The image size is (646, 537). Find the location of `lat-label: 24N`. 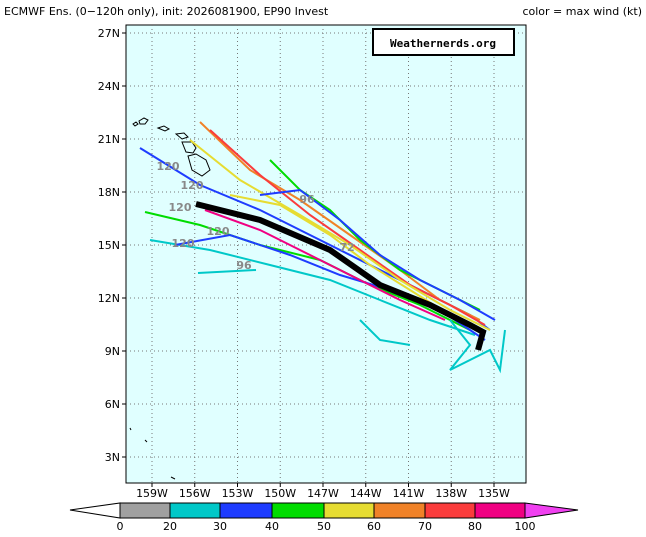

lat-label: 24N is located at coordinates (109, 86).